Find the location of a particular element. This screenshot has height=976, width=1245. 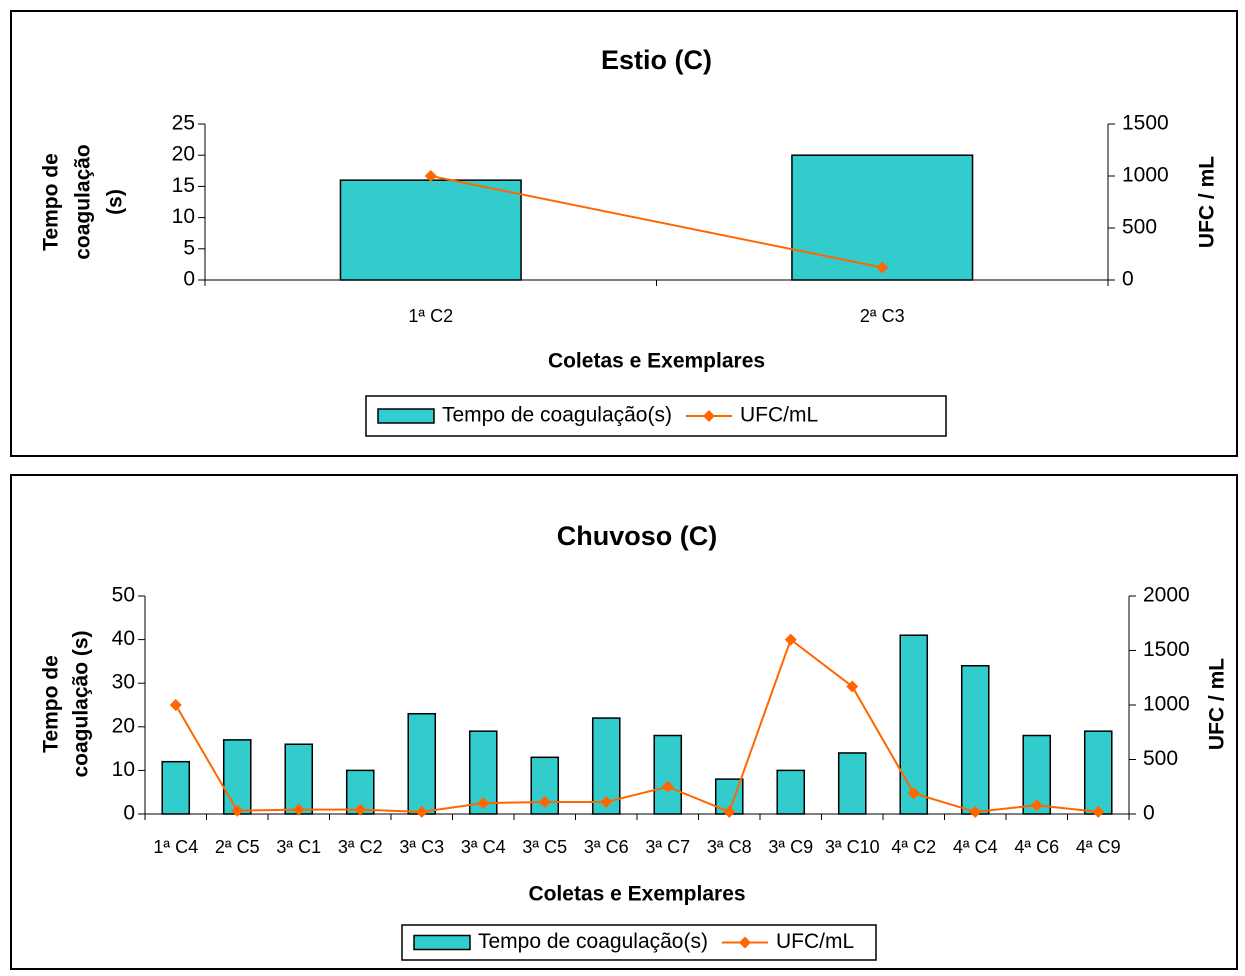

x-tick-label: 4ª C4 is located at coordinates (975, 847).